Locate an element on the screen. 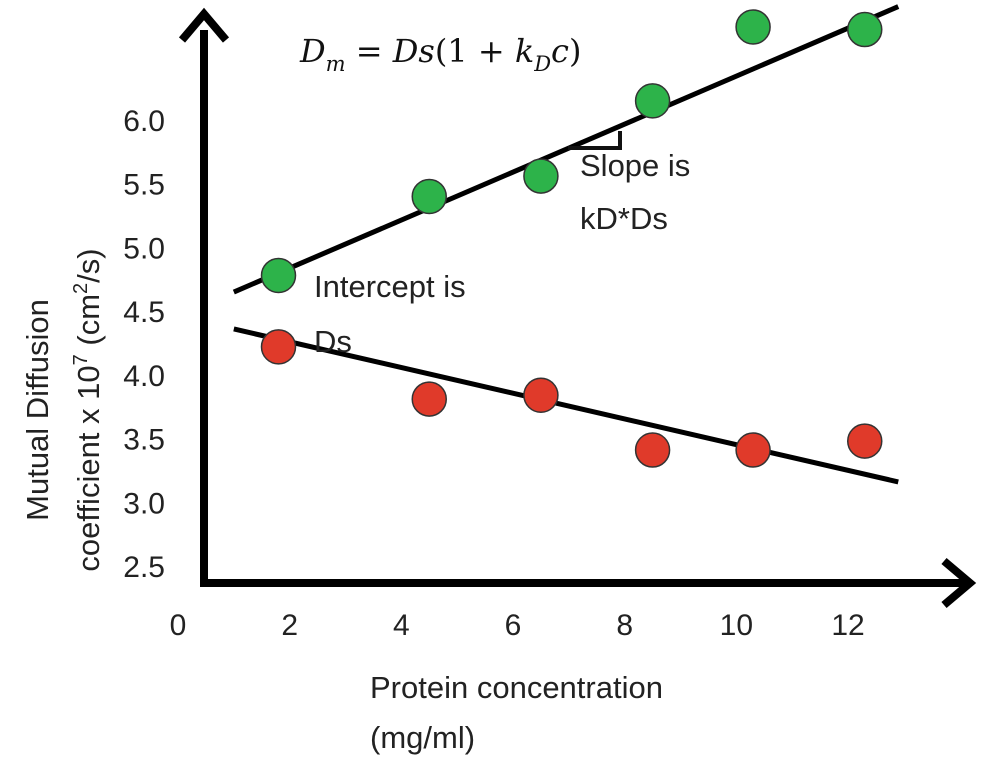 The width and height of the screenshot is (990, 762). formula-sub-m: m is located at coordinates (336, 64).